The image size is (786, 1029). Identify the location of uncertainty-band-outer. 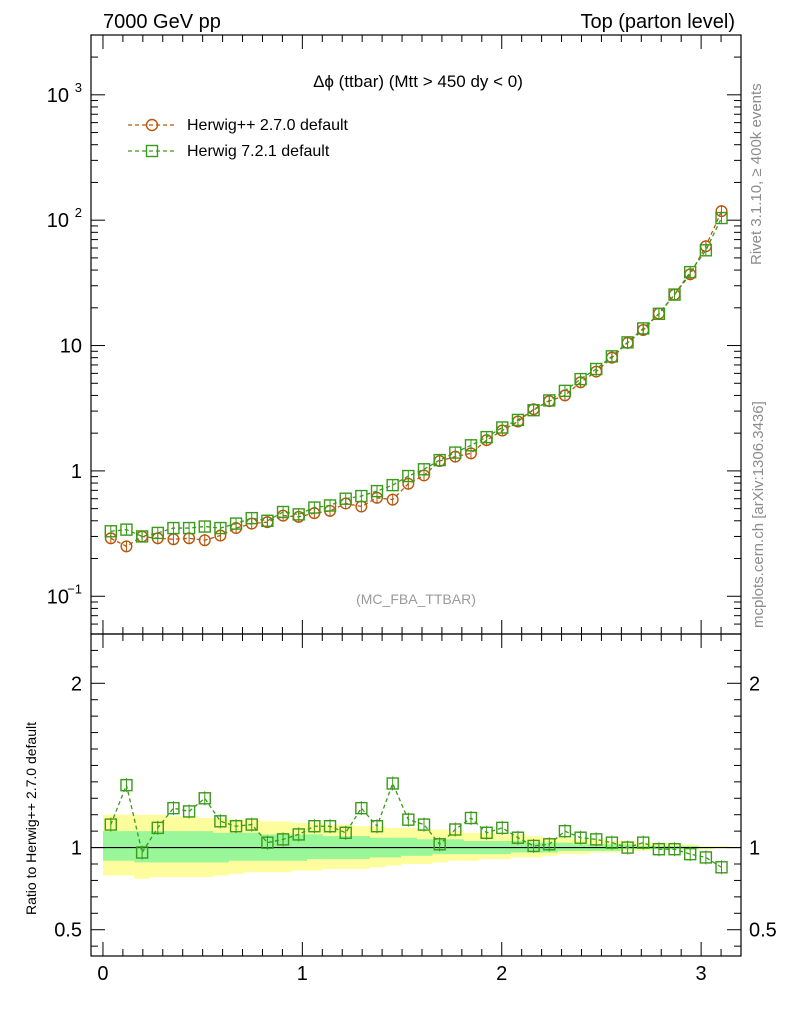
(721, 846).